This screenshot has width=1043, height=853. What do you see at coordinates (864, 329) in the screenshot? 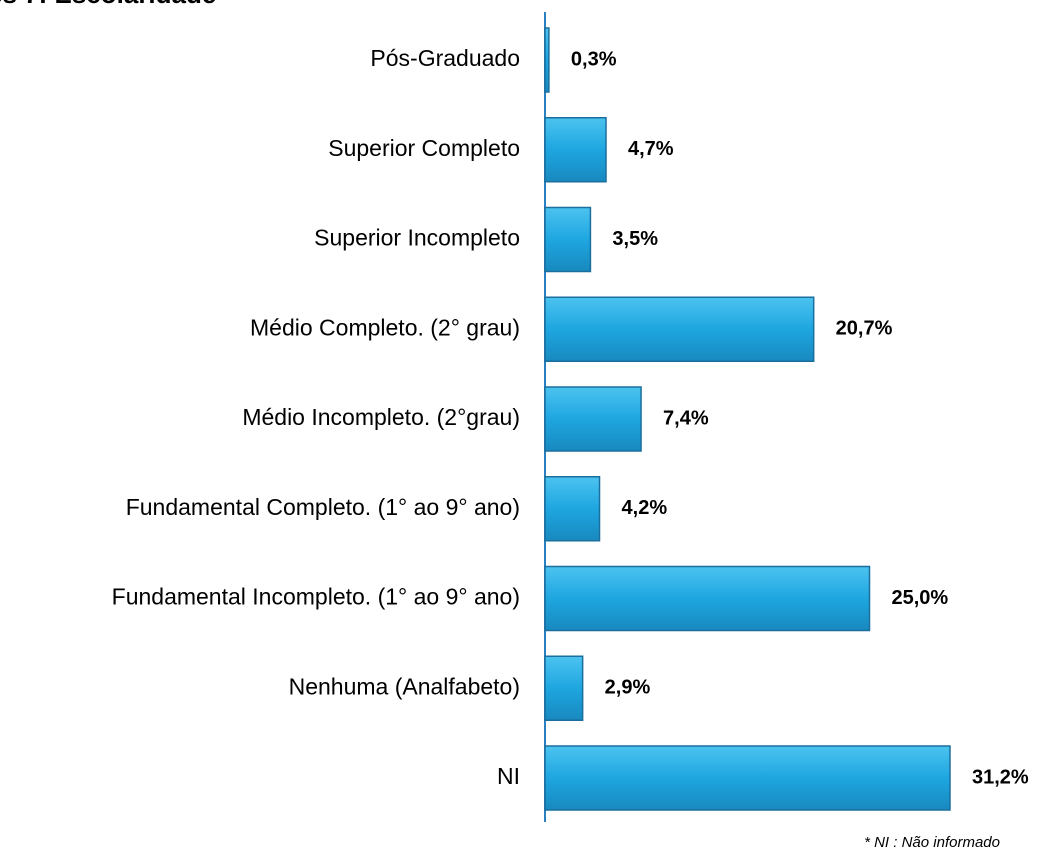
I see `value-label: 20,7%` at bounding box center [864, 329].